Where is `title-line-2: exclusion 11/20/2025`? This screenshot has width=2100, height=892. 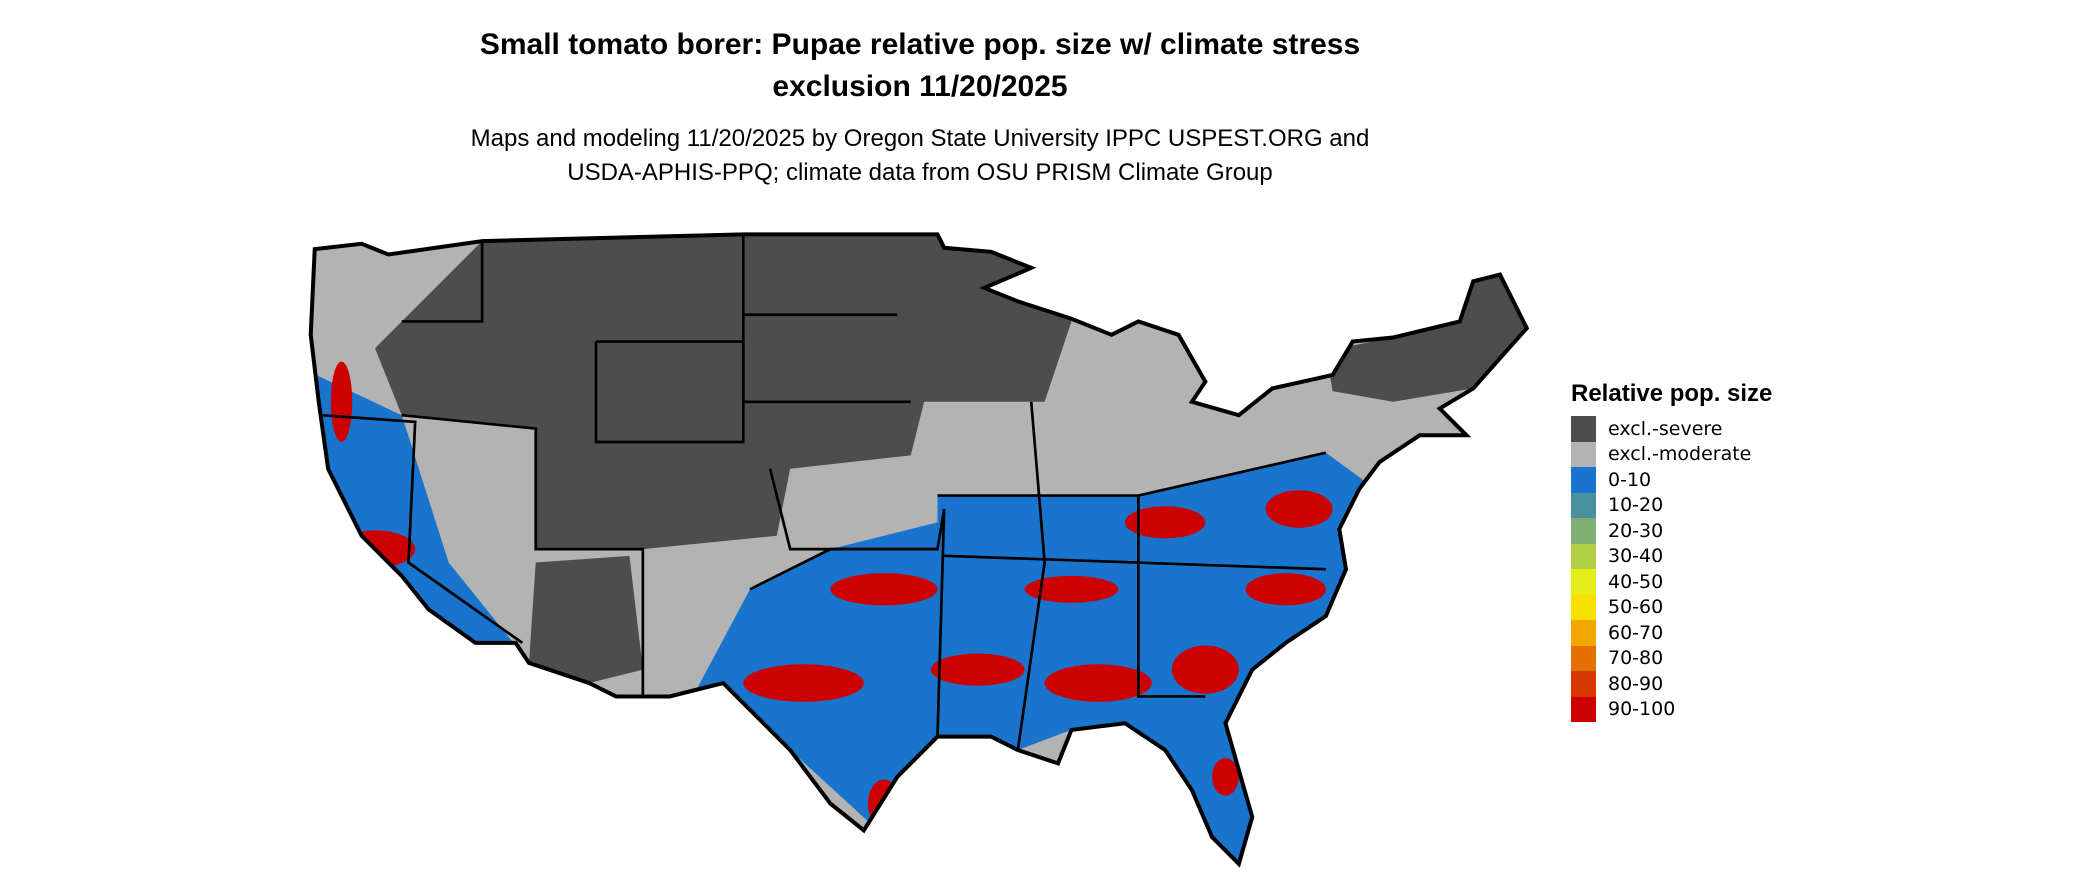 title-line-2: exclusion 11/20/2025 is located at coordinates (920, 86).